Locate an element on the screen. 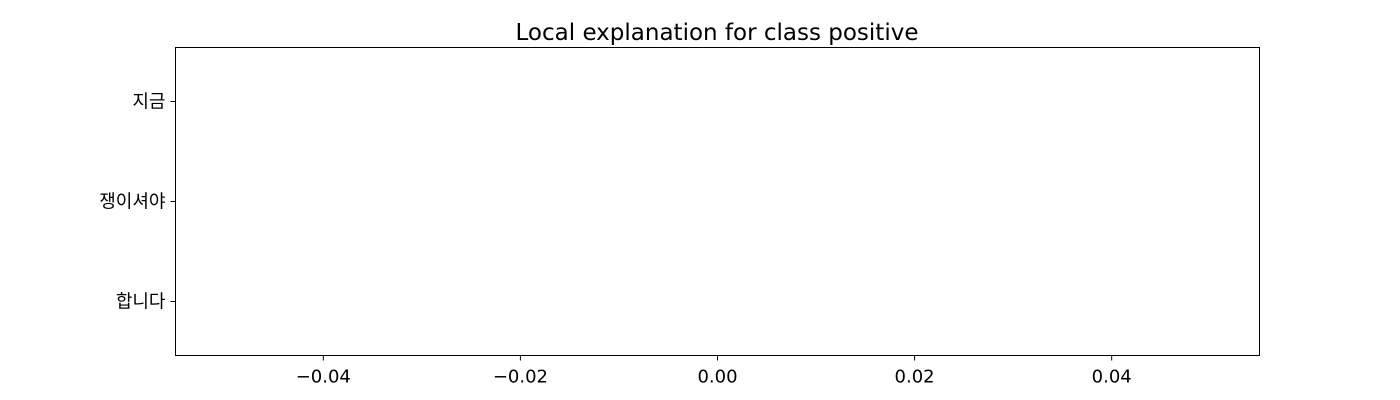 Image resolution: width=1400 pixels, height=400 pixels. x-axis: −0.04 −0.02 0.00 0.02 0.04 is located at coordinates (714, 371).